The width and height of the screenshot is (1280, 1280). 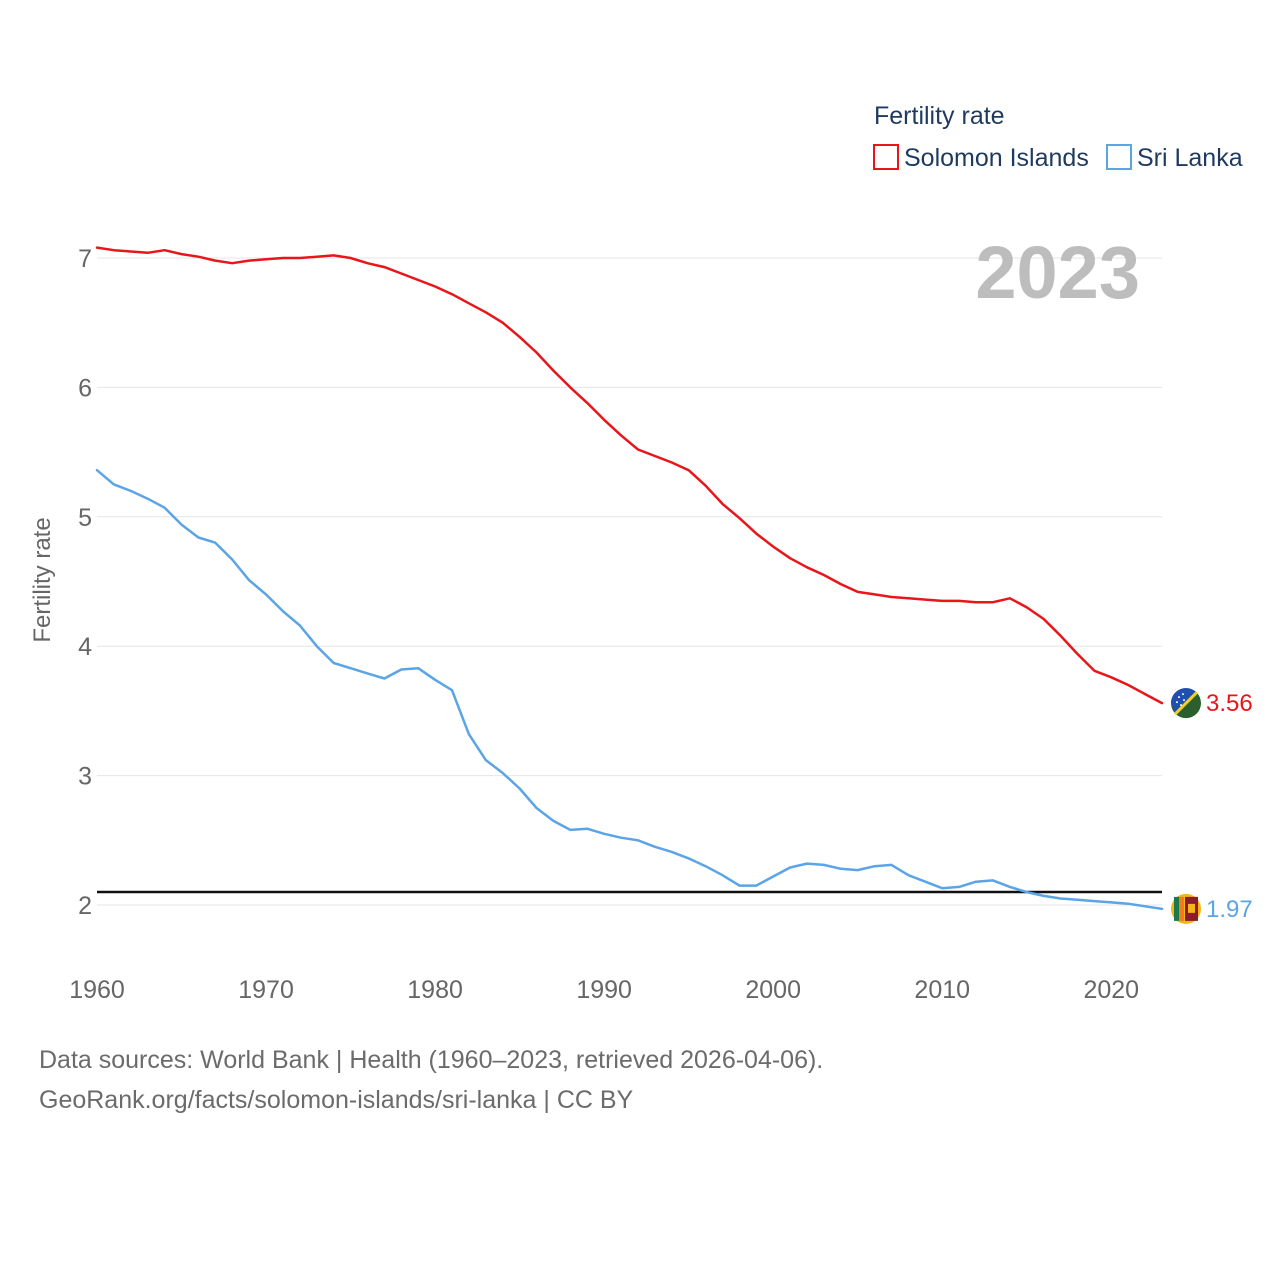 I want to click on sri-lanka-flag-icon, so click(x=1186, y=908).